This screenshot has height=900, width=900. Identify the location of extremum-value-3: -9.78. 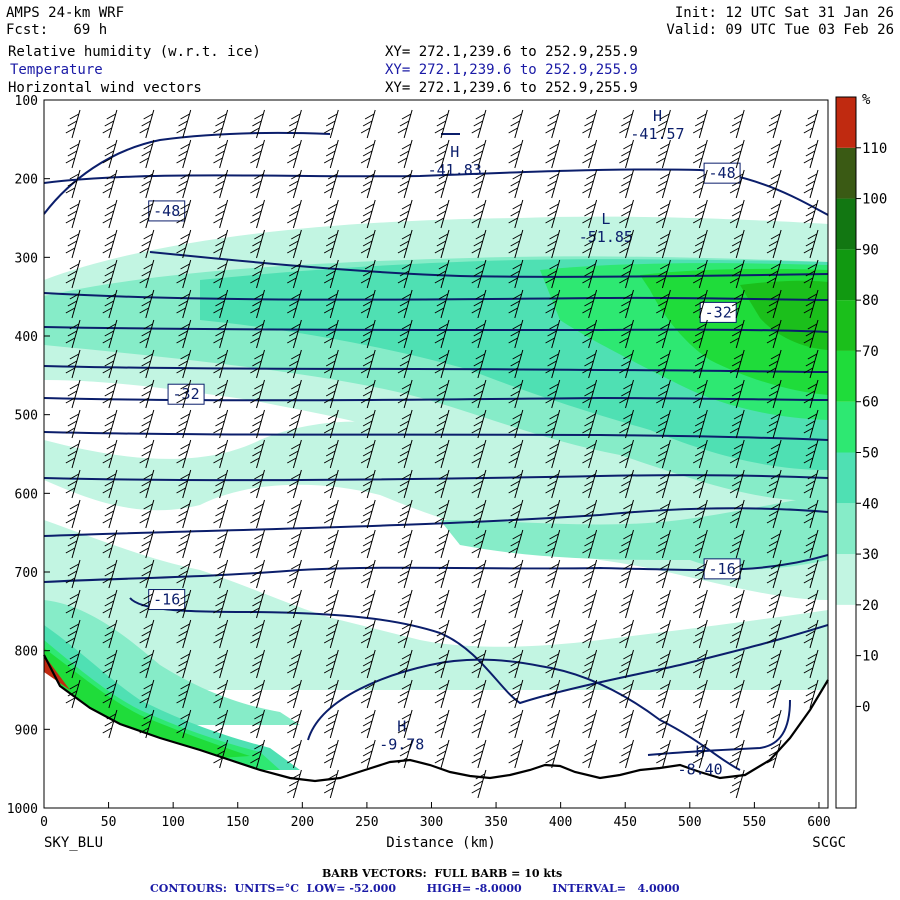
(401, 744).